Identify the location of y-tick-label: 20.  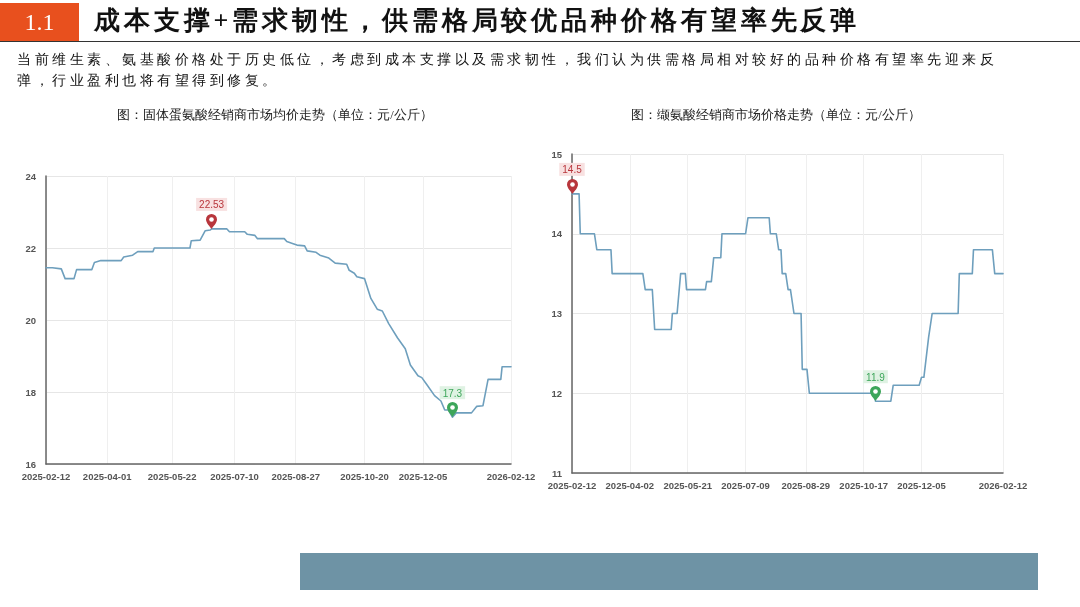
(30, 320).